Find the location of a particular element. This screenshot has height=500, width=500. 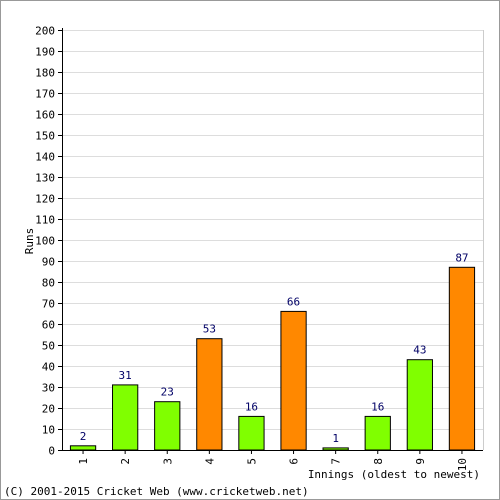

y-tick-label: 190 is located at coordinates (45, 52).